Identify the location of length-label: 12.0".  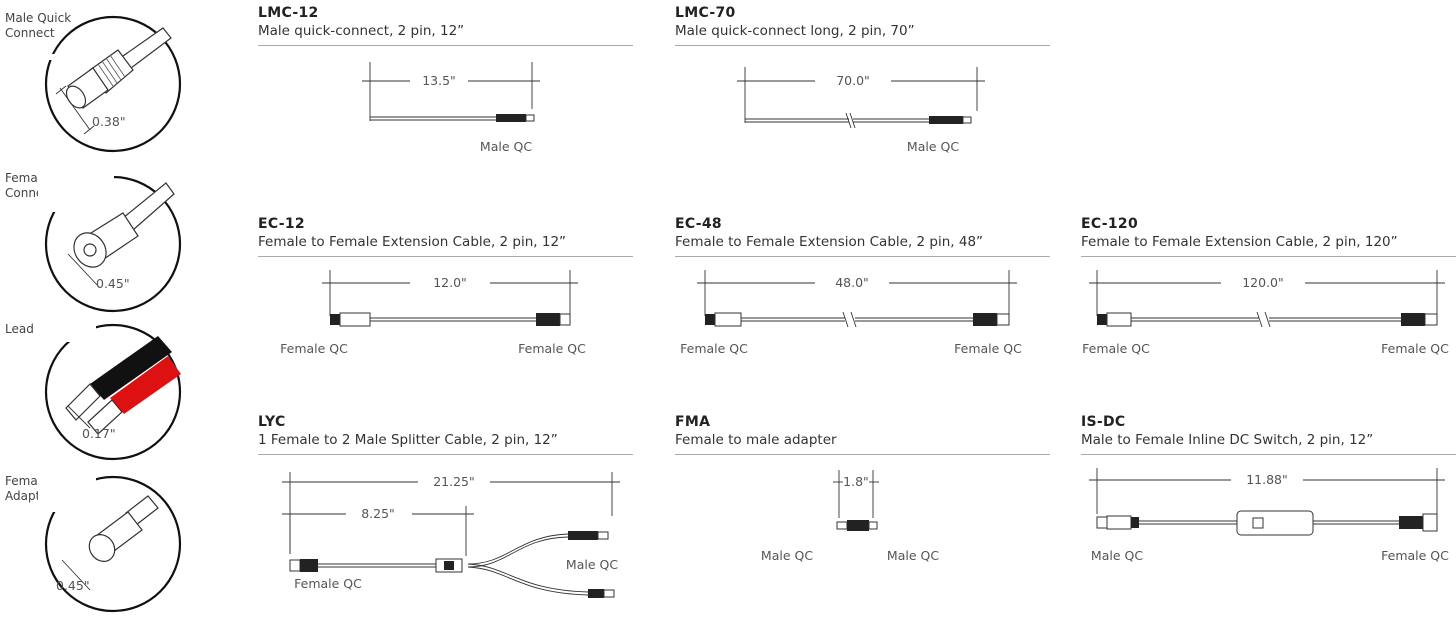
(450, 282).